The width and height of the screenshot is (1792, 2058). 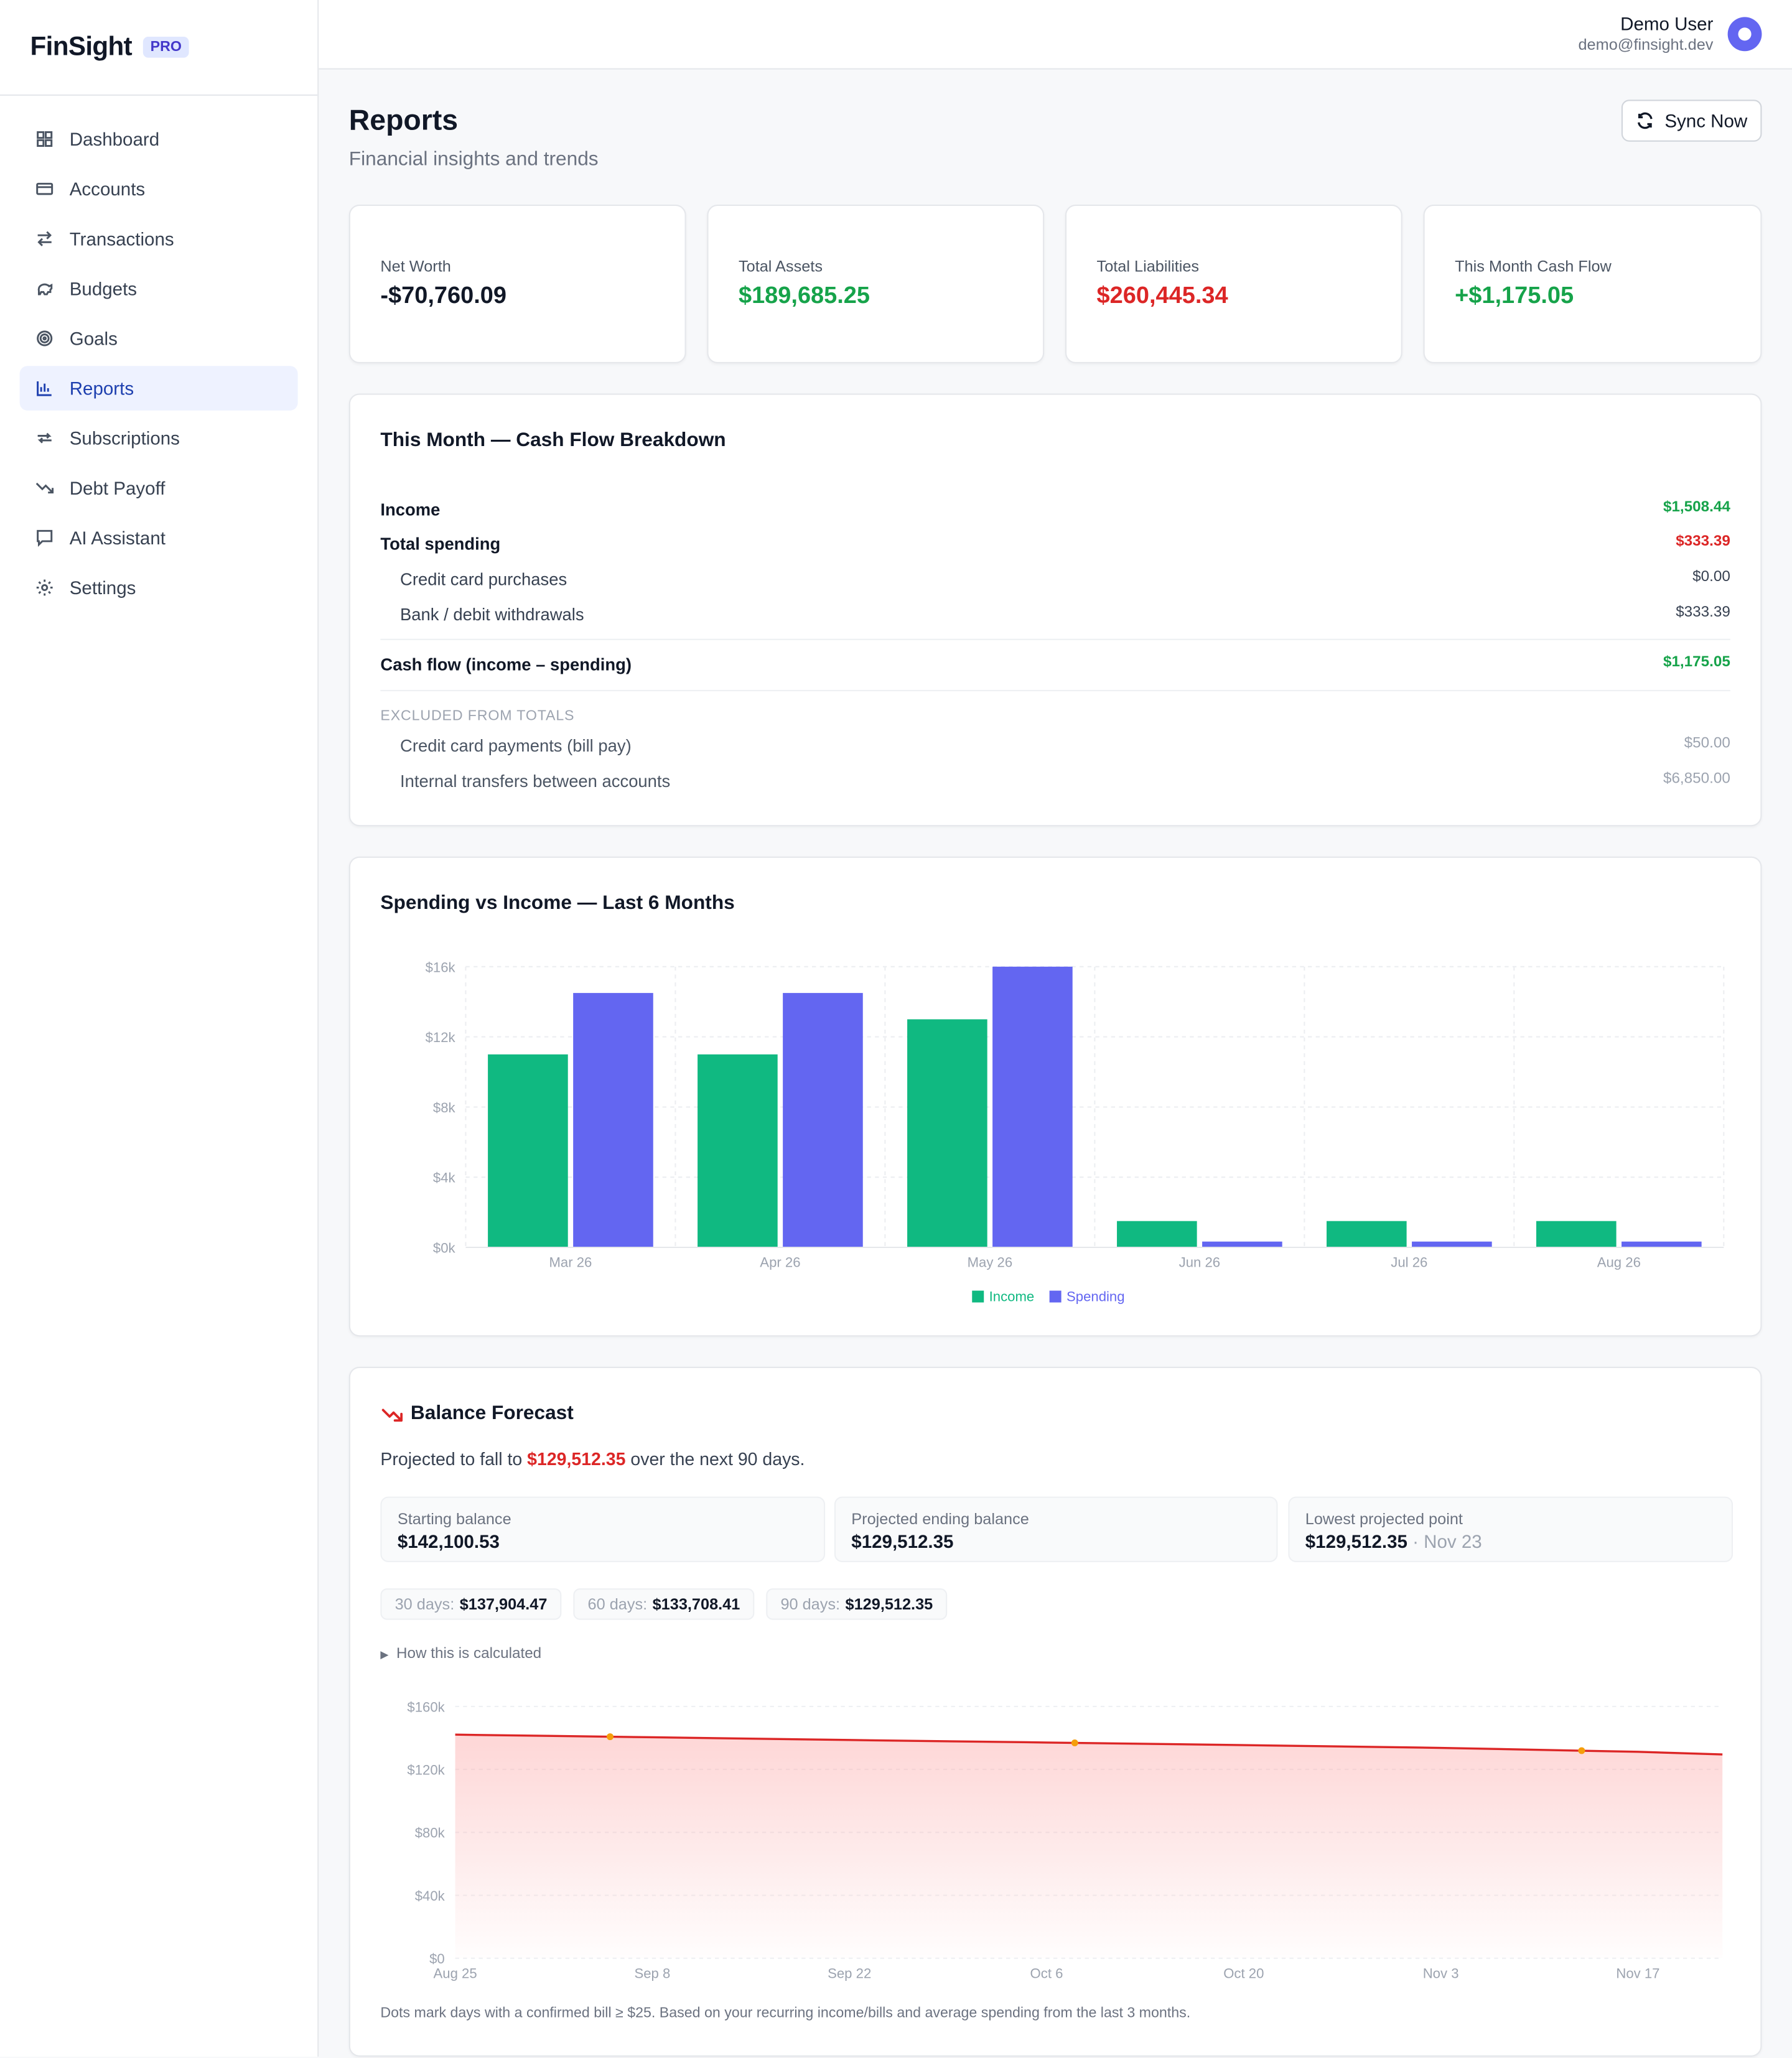 What do you see at coordinates (1055, 639) in the screenshot?
I see `divider` at bounding box center [1055, 639].